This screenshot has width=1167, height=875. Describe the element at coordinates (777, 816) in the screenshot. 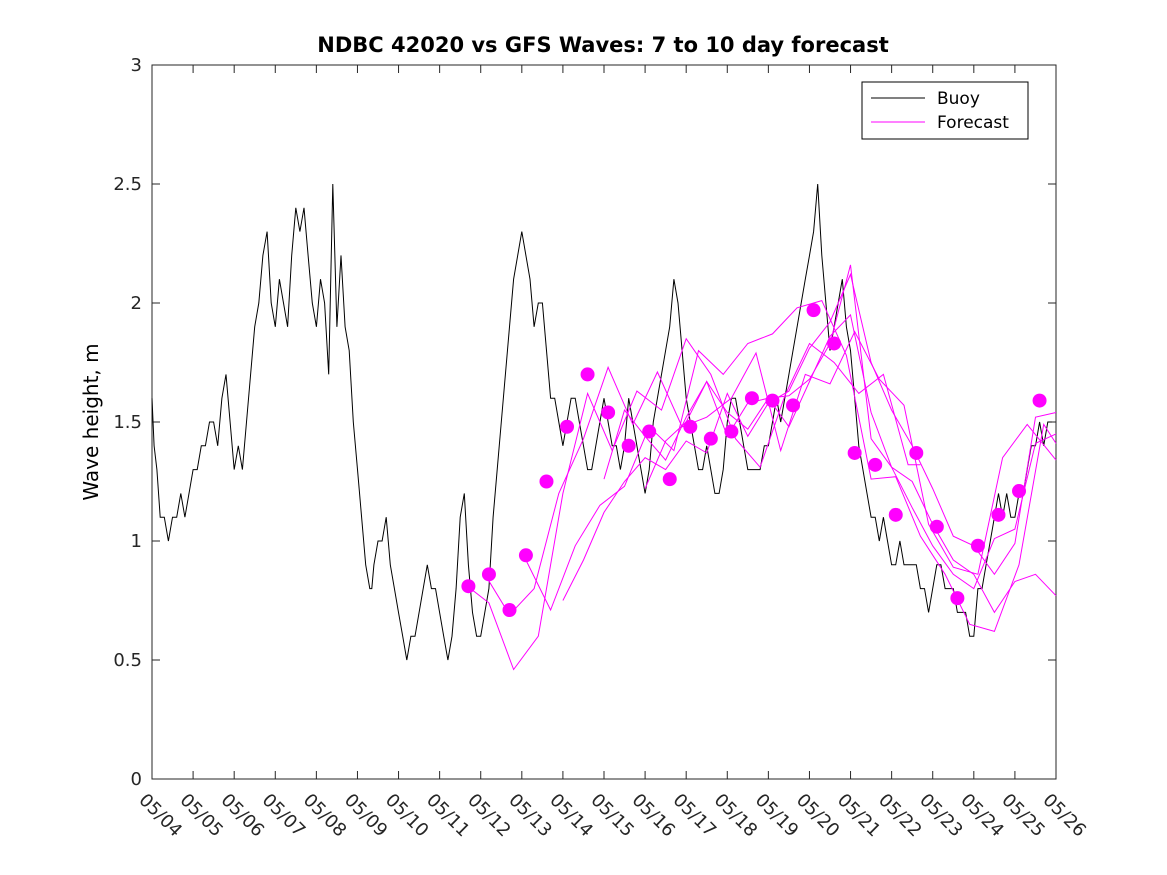

I see `x-tick-label: 05/19` at that location.